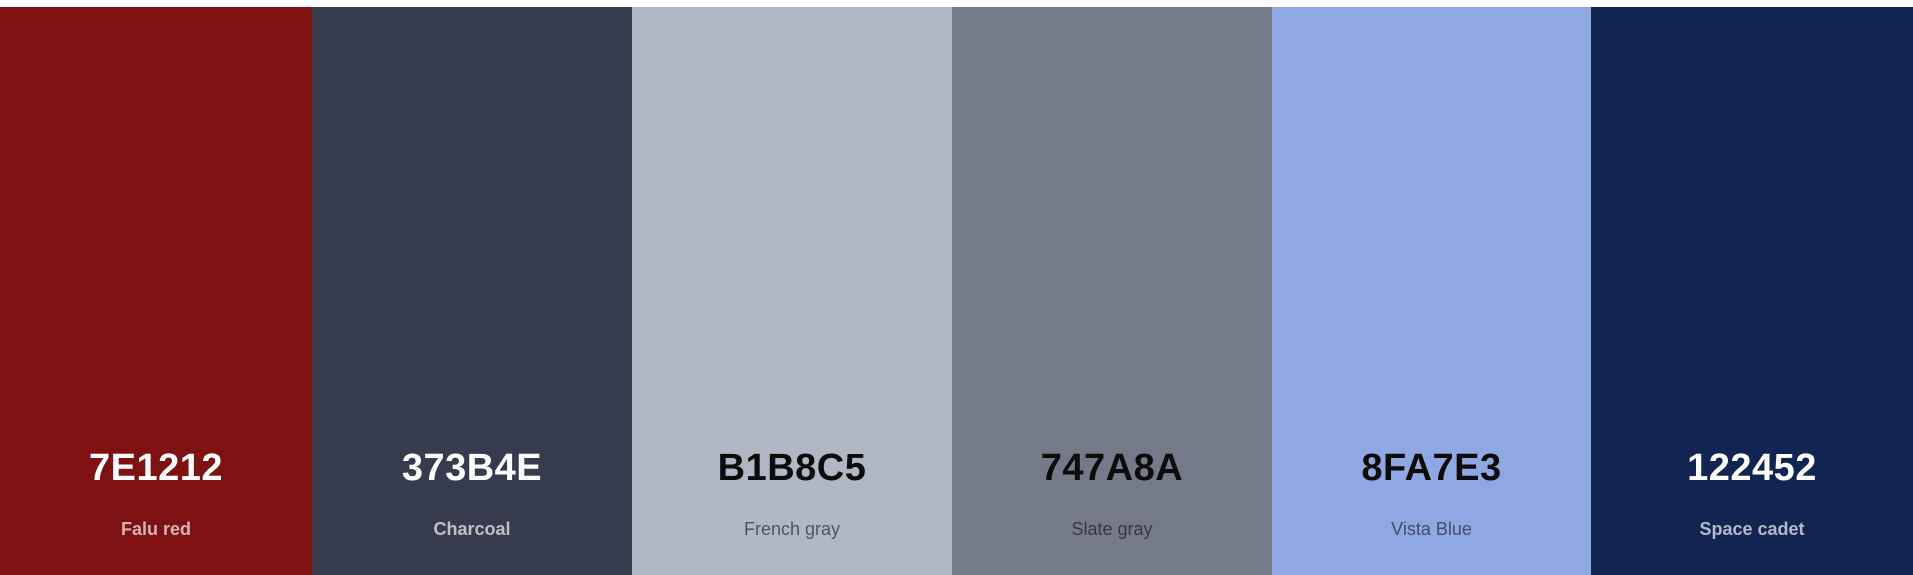 The height and width of the screenshot is (575, 1913). What do you see at coordinates (472, 529) in the screenshot?
I see `swatch-color-name: Charcoal` at bounding box center [472, 529].